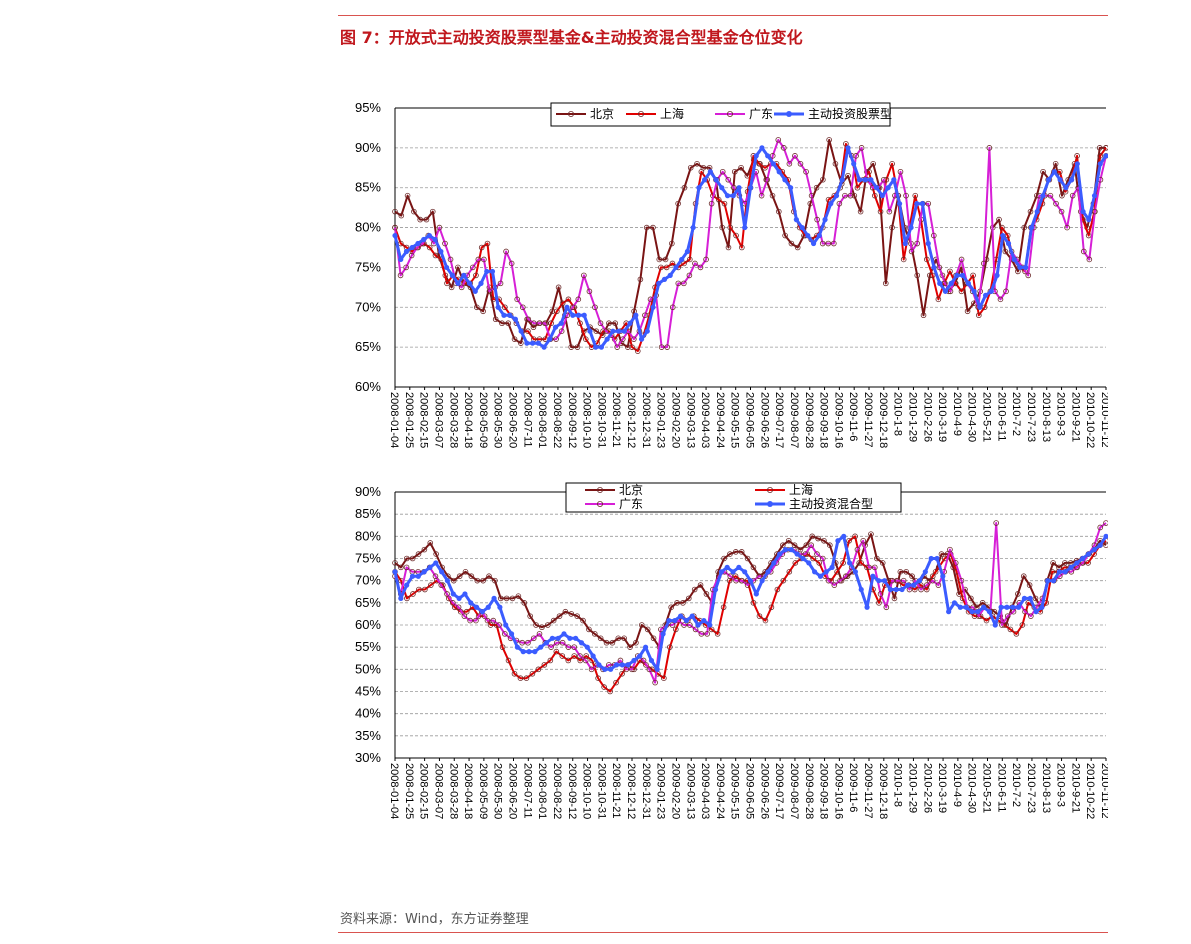 The image size is (1191, 944). I want to click on x-tick-label: 2008-03-28, so click(453, 791).